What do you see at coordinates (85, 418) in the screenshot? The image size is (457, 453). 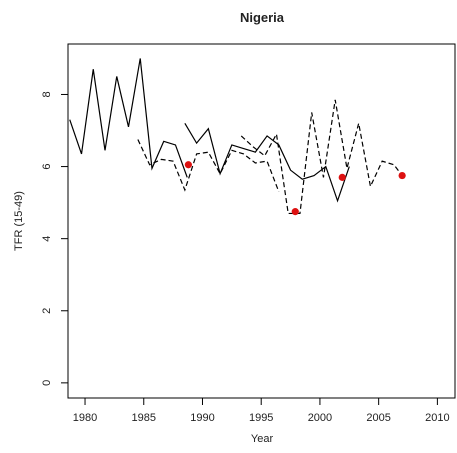 I see `x-tick-label: 1980` at bounding box center [85, 418].